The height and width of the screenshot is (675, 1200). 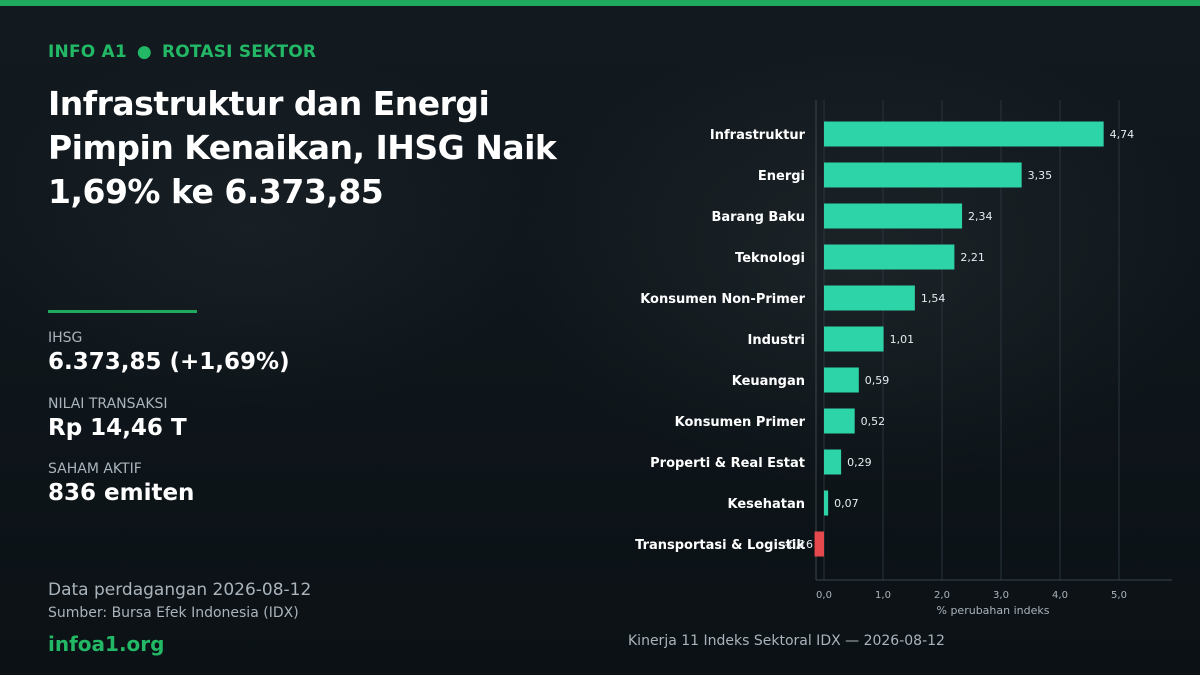 What do you see at coordinates (180, 590) in the screenshot?
I see `trade-date-note: Data perdagangan 2026-08-12` at bounding box center [180, 590].